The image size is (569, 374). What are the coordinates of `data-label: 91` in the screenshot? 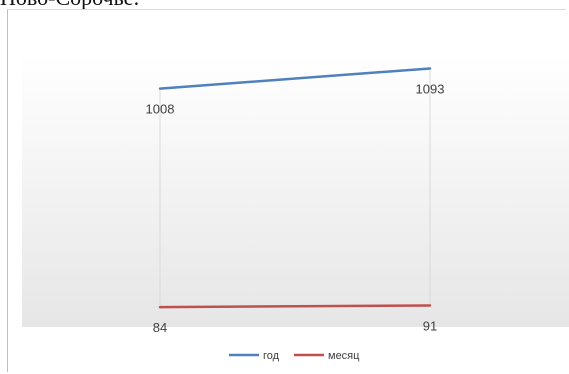 It's located at (430, 325).